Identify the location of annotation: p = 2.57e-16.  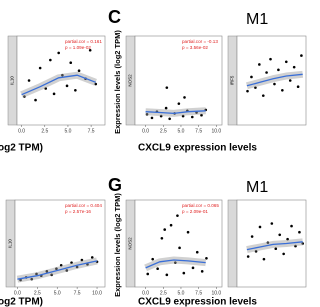
(78, 211).